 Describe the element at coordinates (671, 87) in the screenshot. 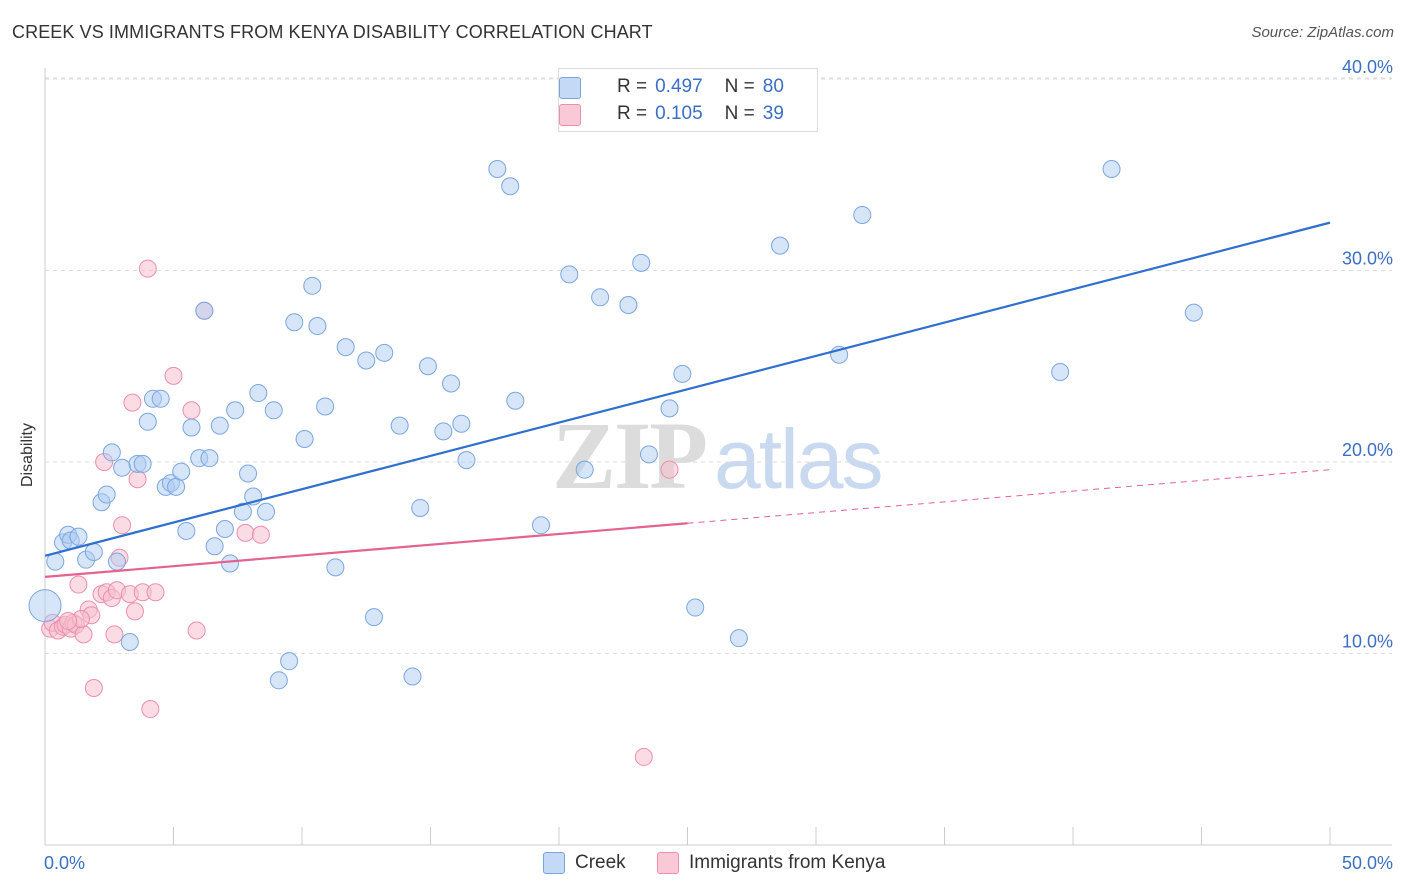

I see `stats-legend-row-creek: R = 0.497 N = 80` at that location.